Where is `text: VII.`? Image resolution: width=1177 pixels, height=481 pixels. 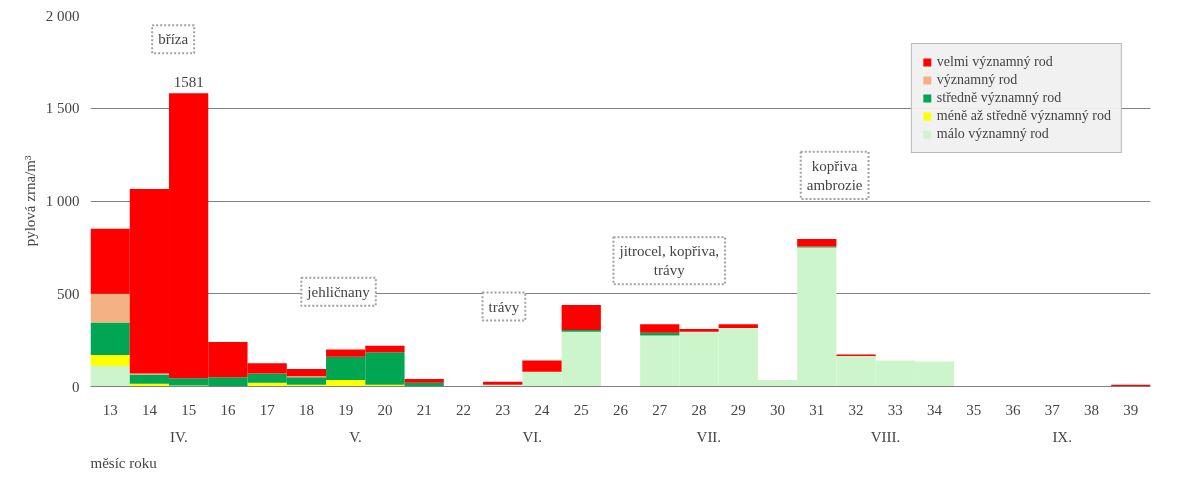 text: VII. is located at coordinates (709, 436).